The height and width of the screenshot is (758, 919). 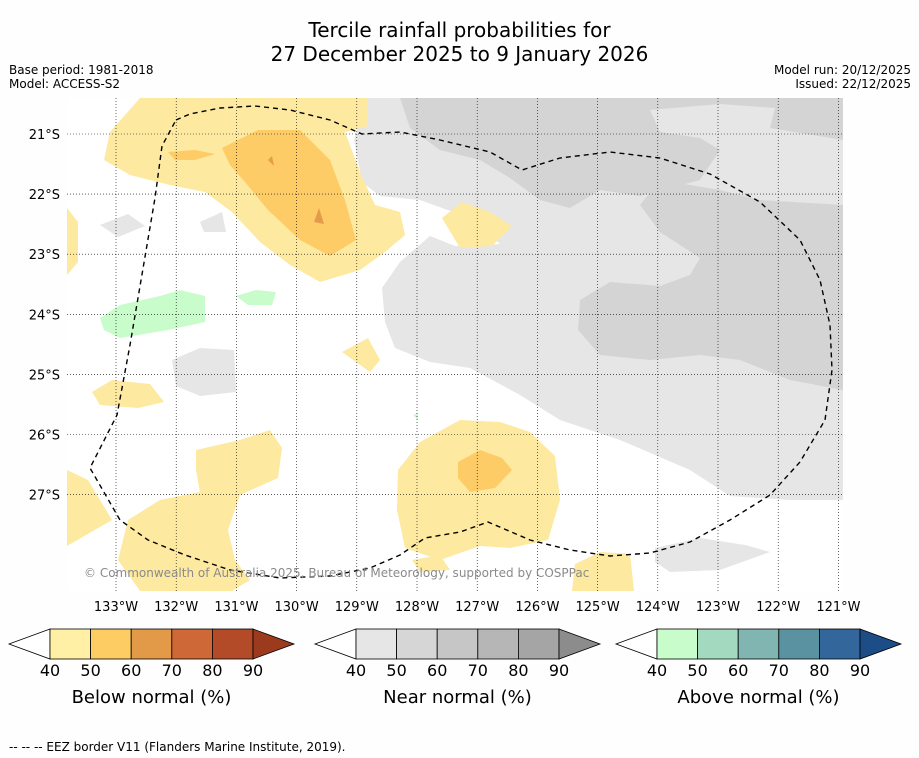 What do you see at coordinates (297, 607) in the screenshot?
I see `longitude-label: 130°W` at bounding box center [297, 607].